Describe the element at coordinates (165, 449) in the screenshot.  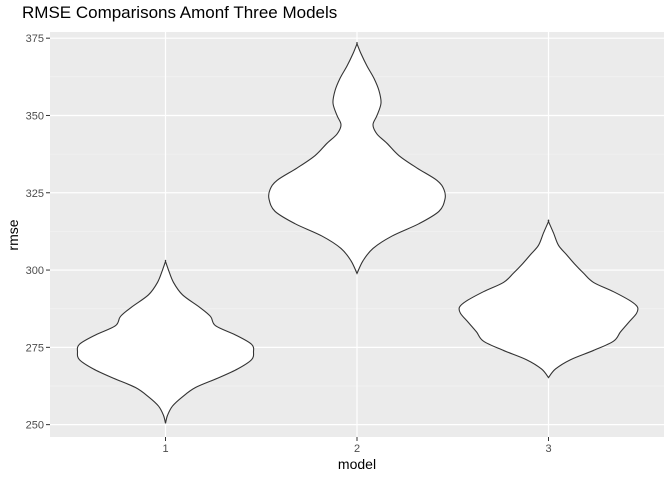
I see `x-tick-label: 1` at that location.